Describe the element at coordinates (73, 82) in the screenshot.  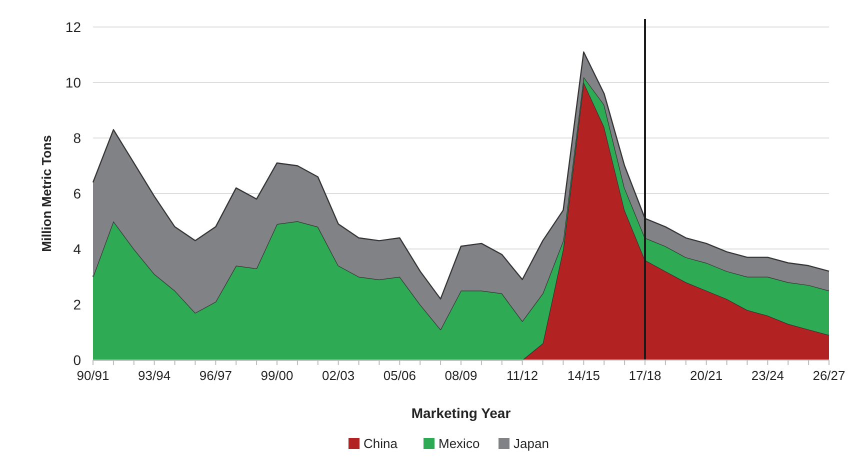
I see `y-tick-label: 10` at that location.